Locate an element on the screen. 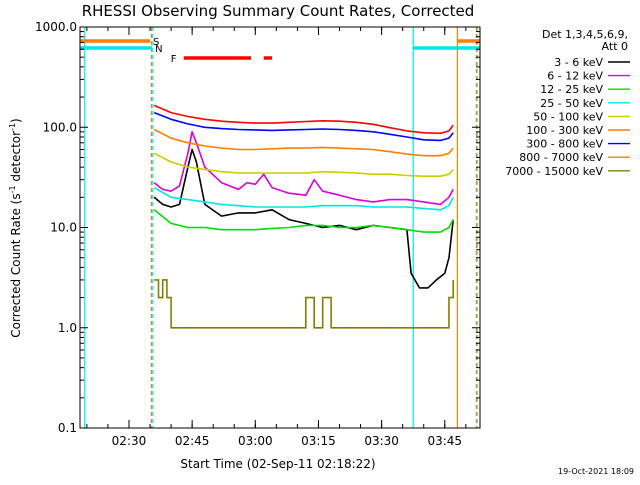 Image resolution: width=640 pixels, height=485 pixels. legend-entry-label: 50 - 100 keV is located at coordinates (568, 116).